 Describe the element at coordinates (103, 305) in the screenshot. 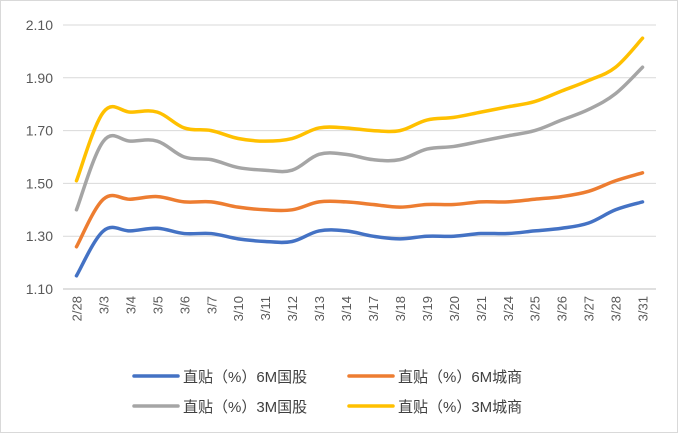

I see `x-tick-label: 3/3` at that location.